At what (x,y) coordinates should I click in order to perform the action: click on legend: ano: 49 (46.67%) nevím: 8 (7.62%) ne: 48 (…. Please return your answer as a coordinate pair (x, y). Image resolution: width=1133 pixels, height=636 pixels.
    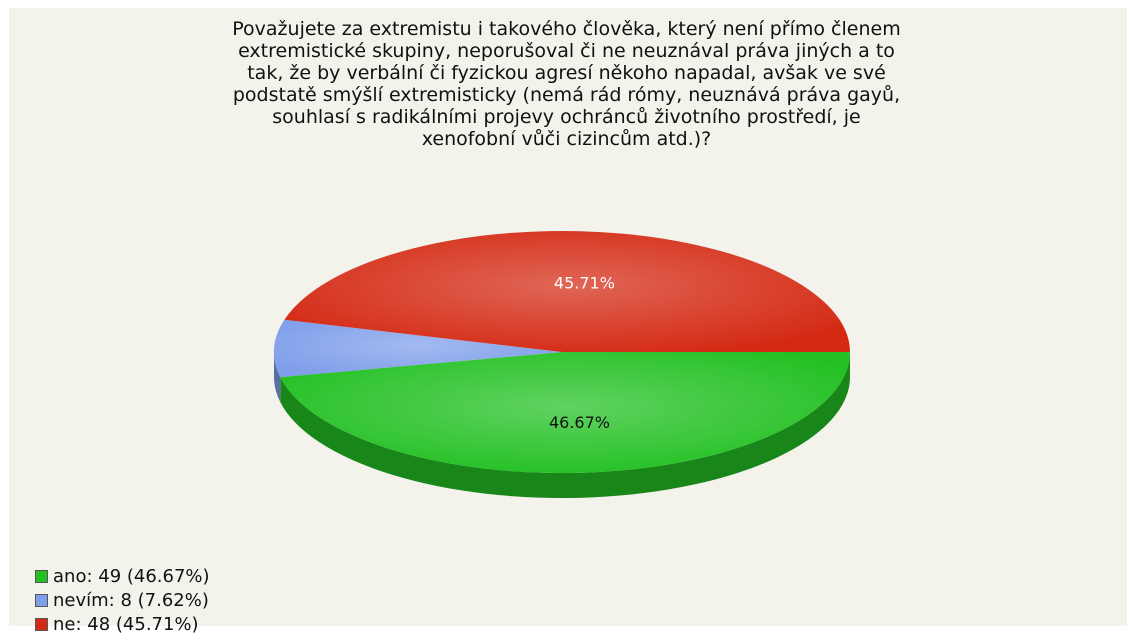
    Looking at the image, I should click on (122, 600).